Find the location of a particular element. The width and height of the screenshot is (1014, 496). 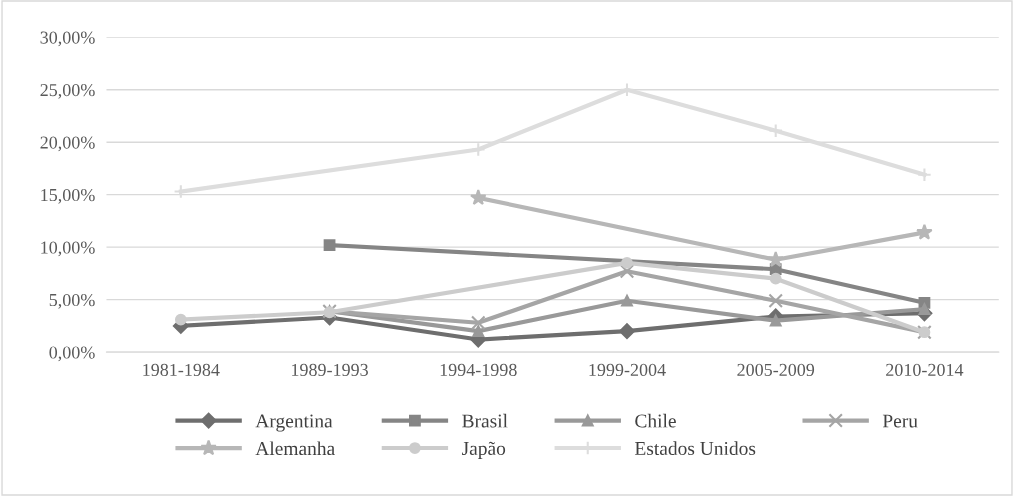

legend-label: Chile is located at coordinates (655, 420).